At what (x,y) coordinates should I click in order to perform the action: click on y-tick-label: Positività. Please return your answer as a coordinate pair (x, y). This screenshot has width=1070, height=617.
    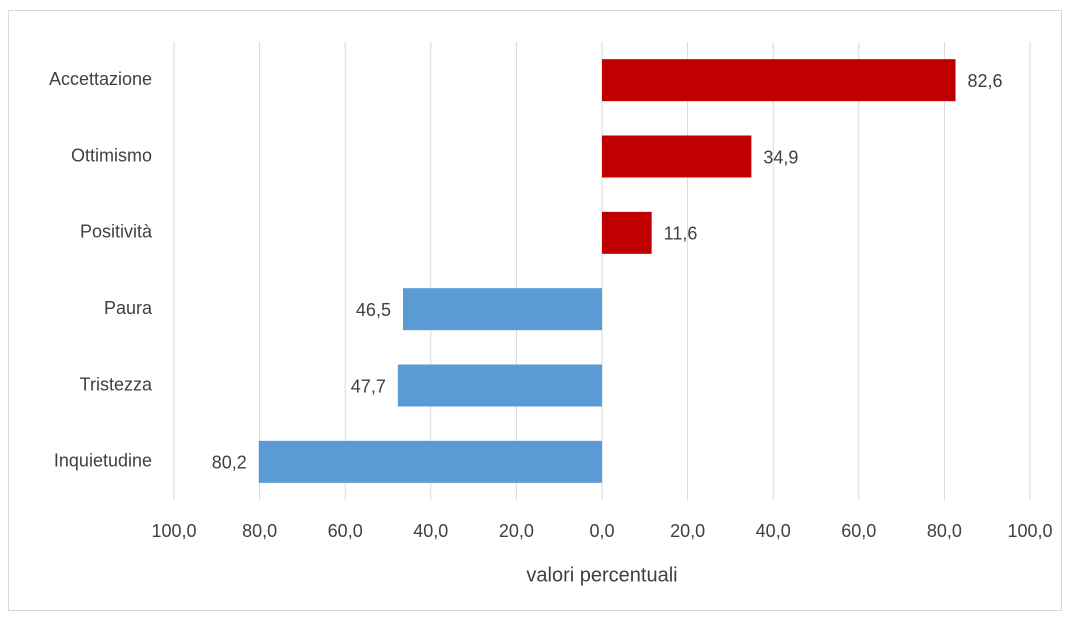
    Looking at the image, I should click on (116, 232).